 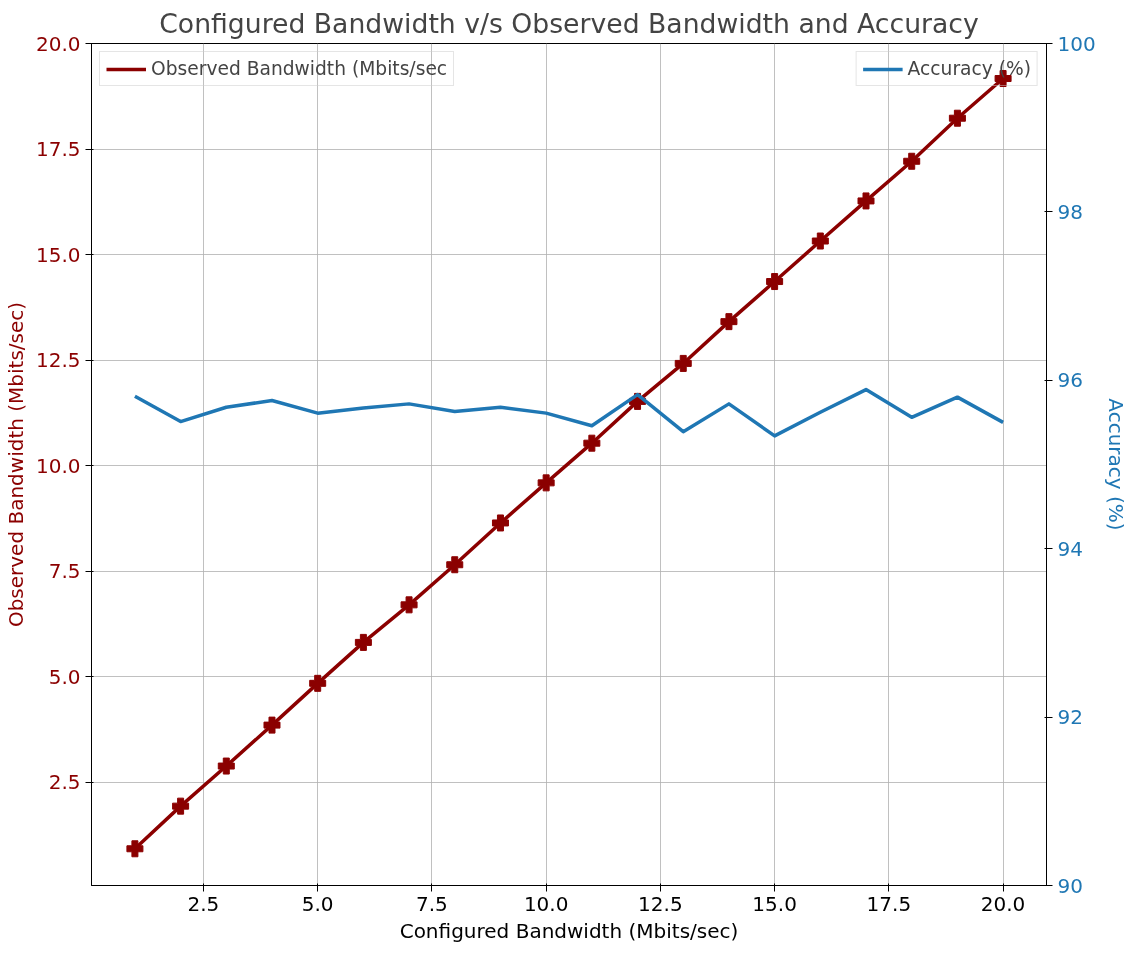 I want to click on x-axis-title: Configured Bandwidth (Mbits/sec), so click(x=569, y=930).